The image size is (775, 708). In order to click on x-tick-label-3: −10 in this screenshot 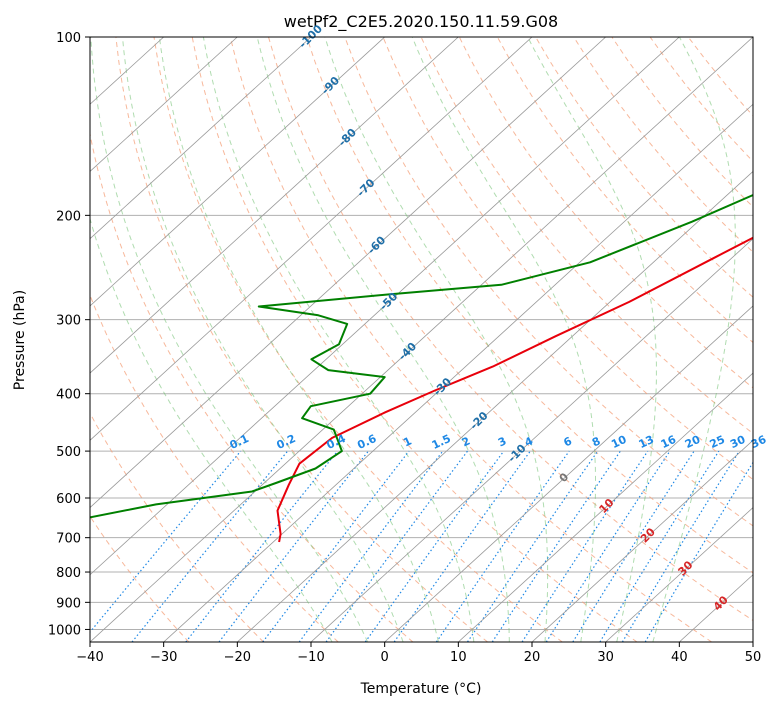, I will do `click(310, 657)`.